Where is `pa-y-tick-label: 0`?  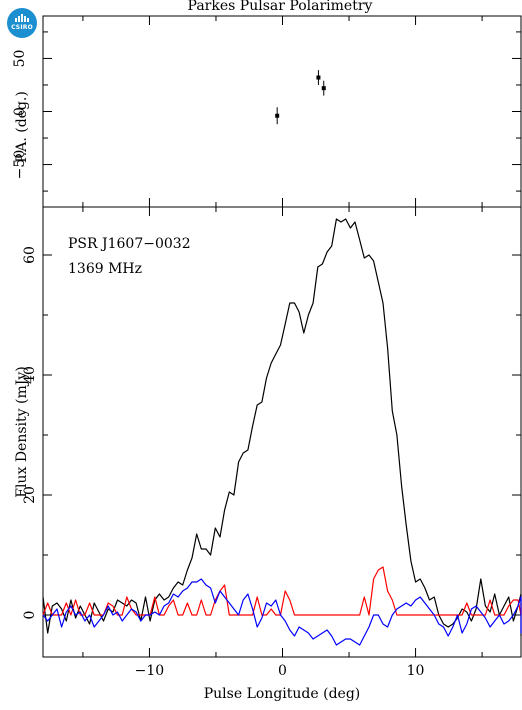
pa-y-tick-label: 0 is located at coordinates (20, 111).